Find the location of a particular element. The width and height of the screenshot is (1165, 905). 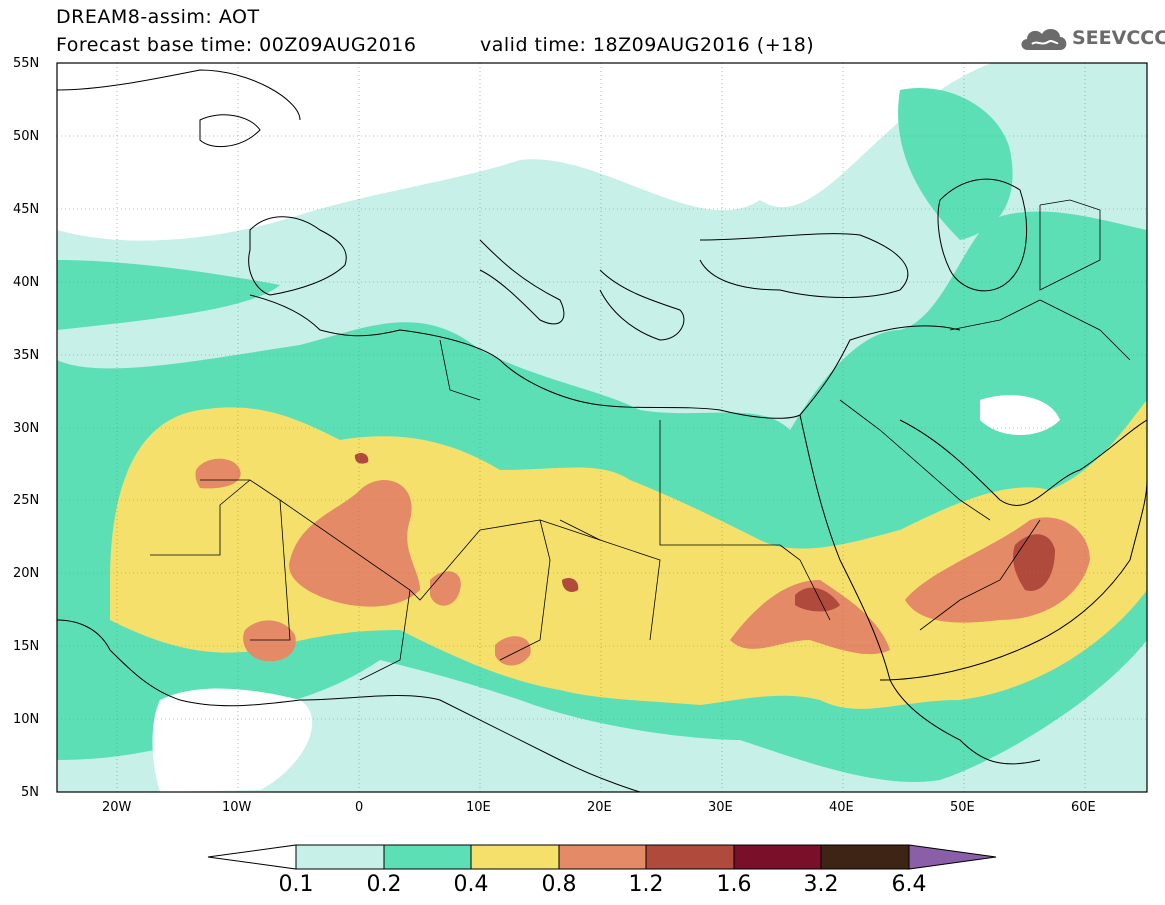

seevccc-logo: SEEVCCC is located at coordinates (1091, 39).